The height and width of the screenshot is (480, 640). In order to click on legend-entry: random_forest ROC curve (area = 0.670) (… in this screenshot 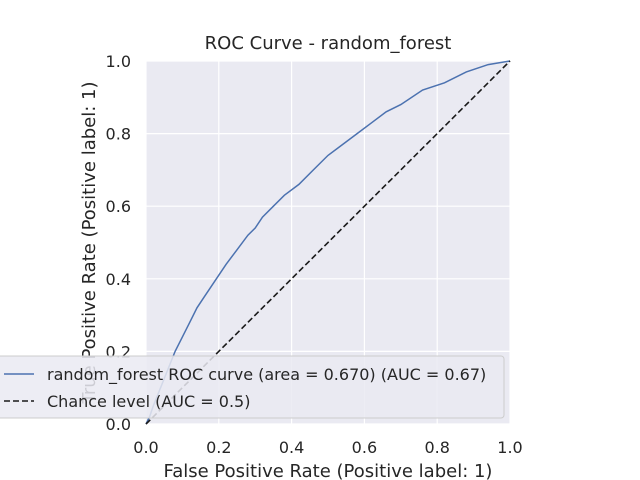, I will do `click(266, 375)`.